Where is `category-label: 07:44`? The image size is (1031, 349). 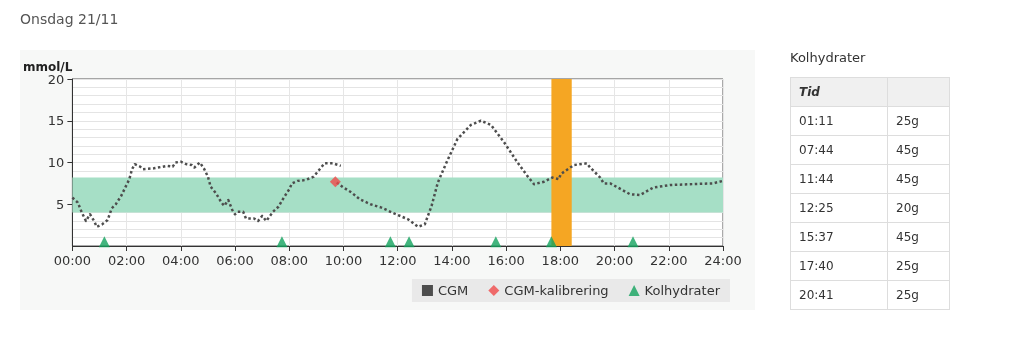
category-label: 07:44 is located at coordinates (839, 150).